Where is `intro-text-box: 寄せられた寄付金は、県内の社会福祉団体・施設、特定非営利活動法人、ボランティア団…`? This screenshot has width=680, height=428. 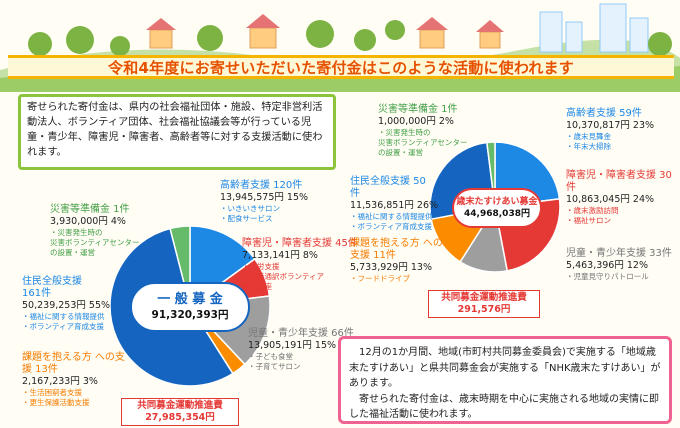 intro-text-box: 寄せられた寄付金は、県内の社会福祉団体・施設、特定非営利活動法人、ボランティア団… is located at coordinates (177, 132).